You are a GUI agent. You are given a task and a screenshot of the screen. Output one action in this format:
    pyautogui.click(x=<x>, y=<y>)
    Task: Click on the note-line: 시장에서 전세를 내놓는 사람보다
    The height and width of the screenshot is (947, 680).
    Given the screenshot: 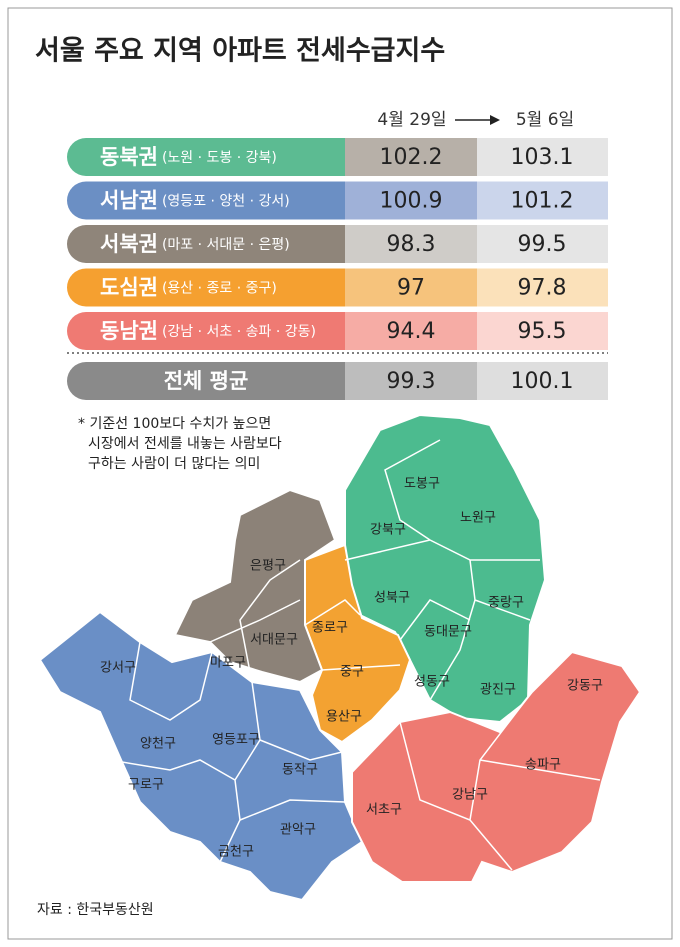 What is the action you would take?
    pyautogui.click(x=185, y=444)
    